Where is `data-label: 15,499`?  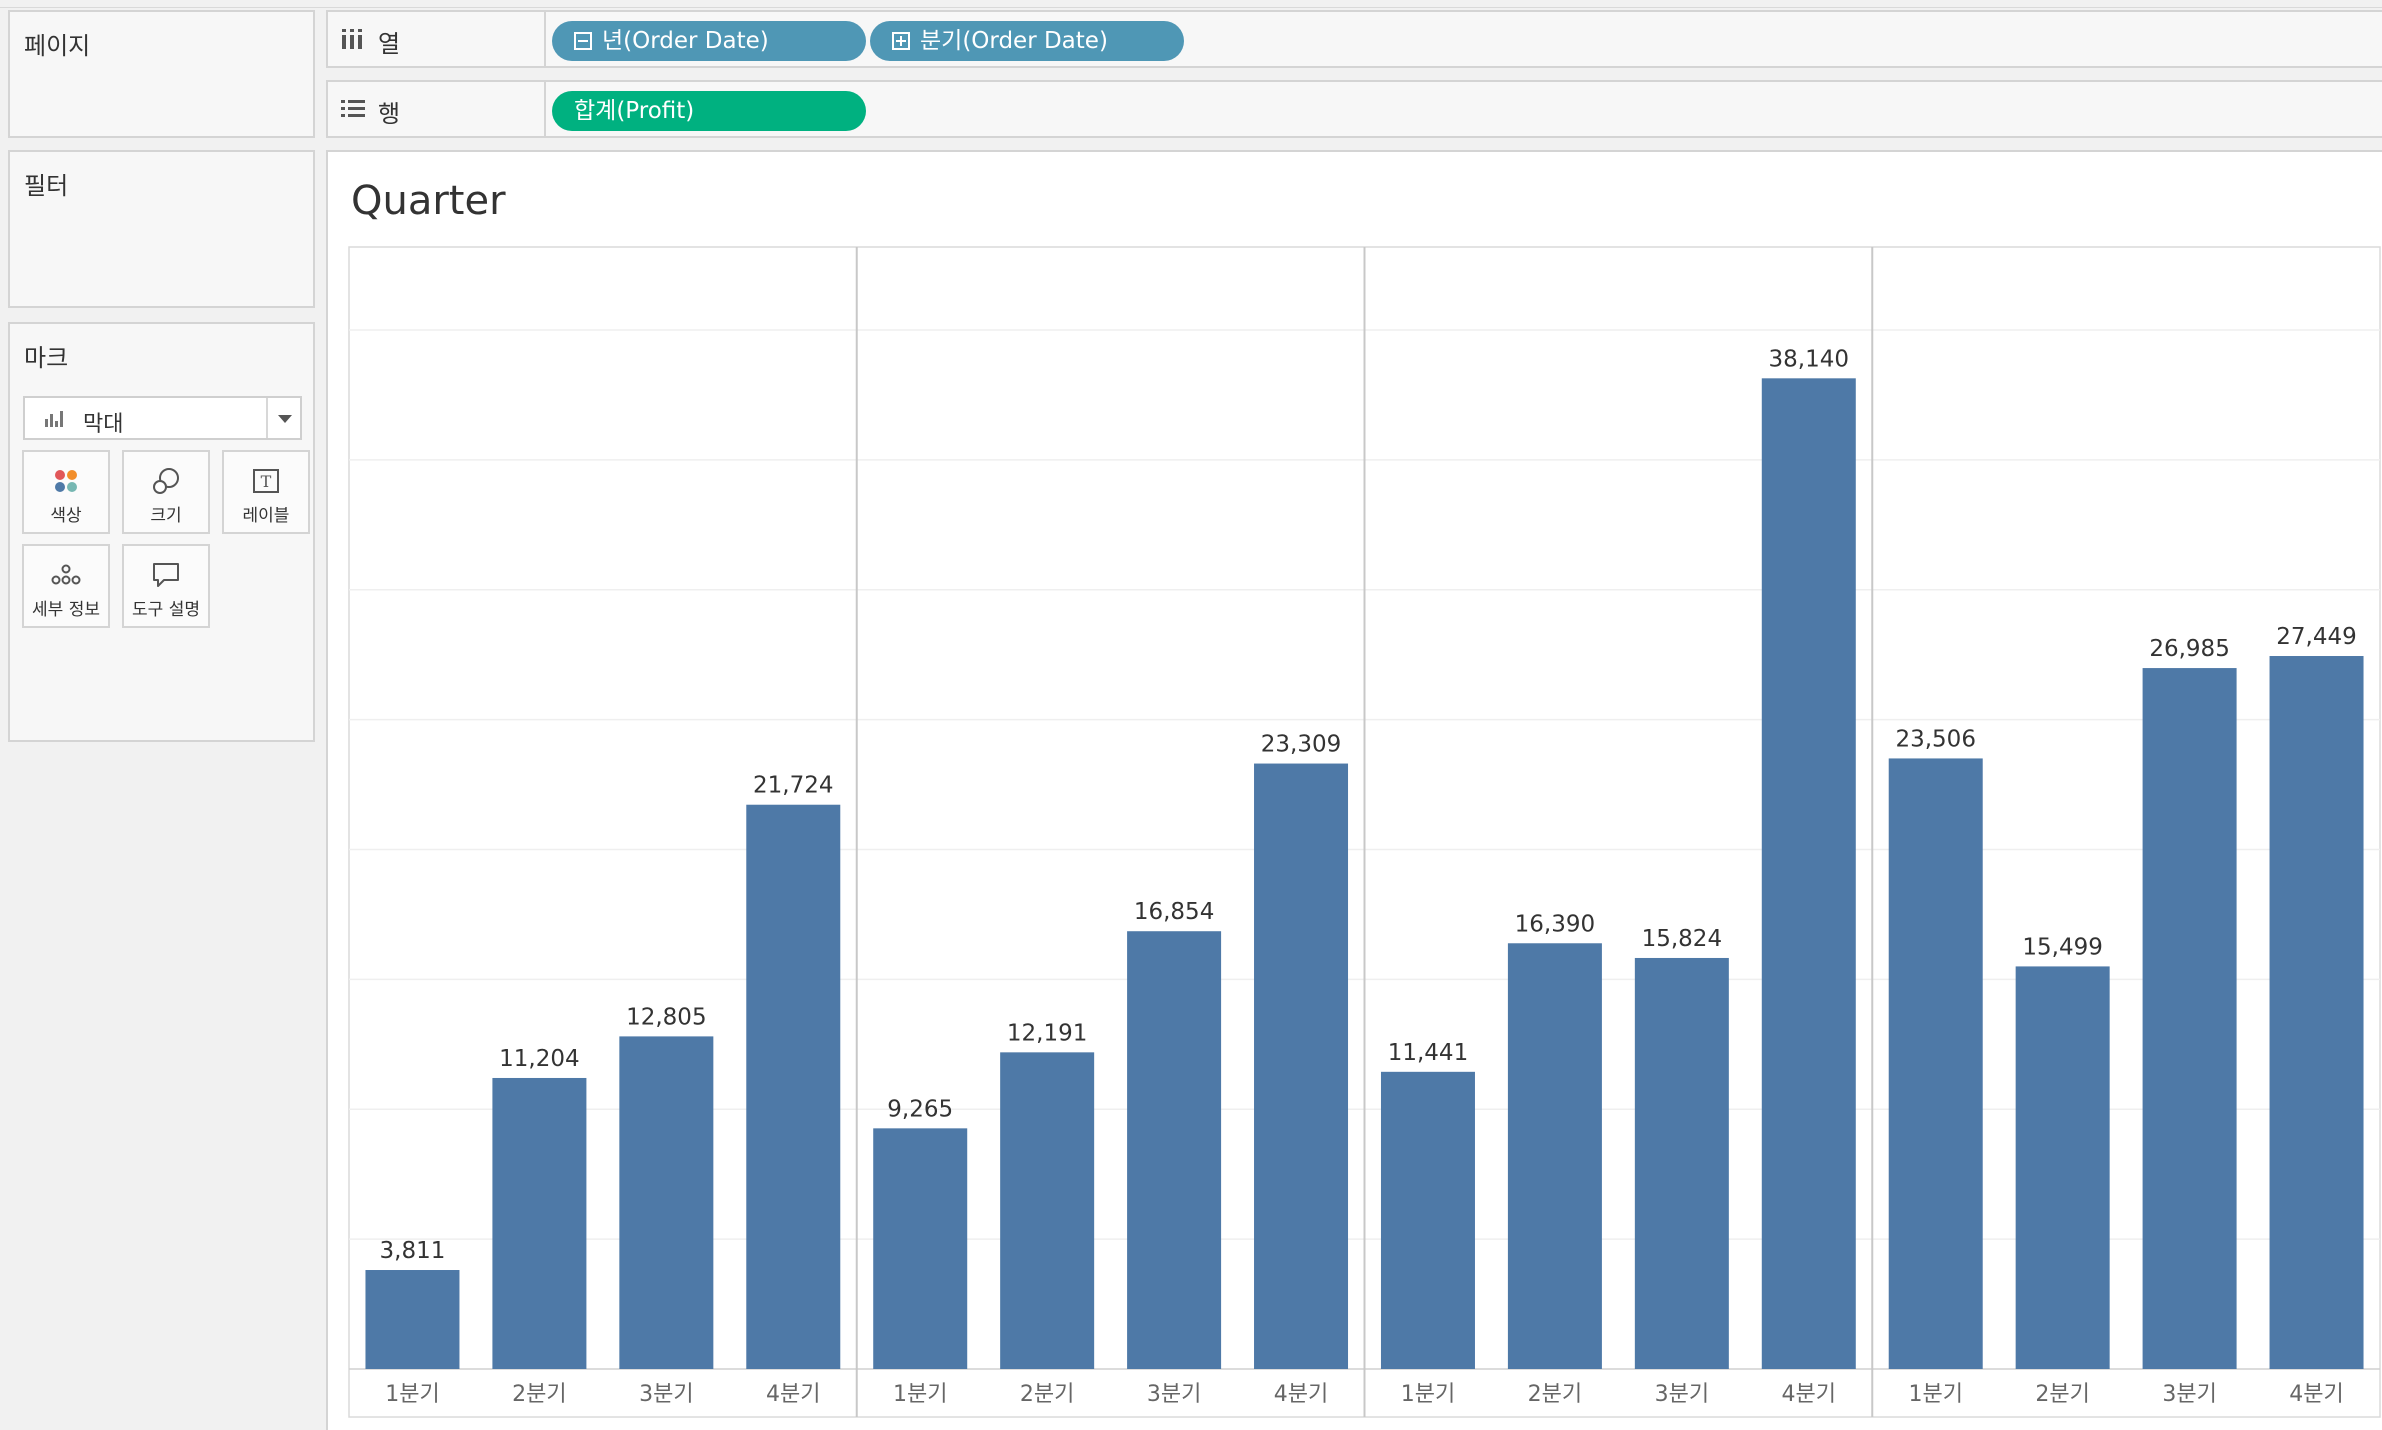
data-label: 15,499 is located at coordinates (2062, 947).